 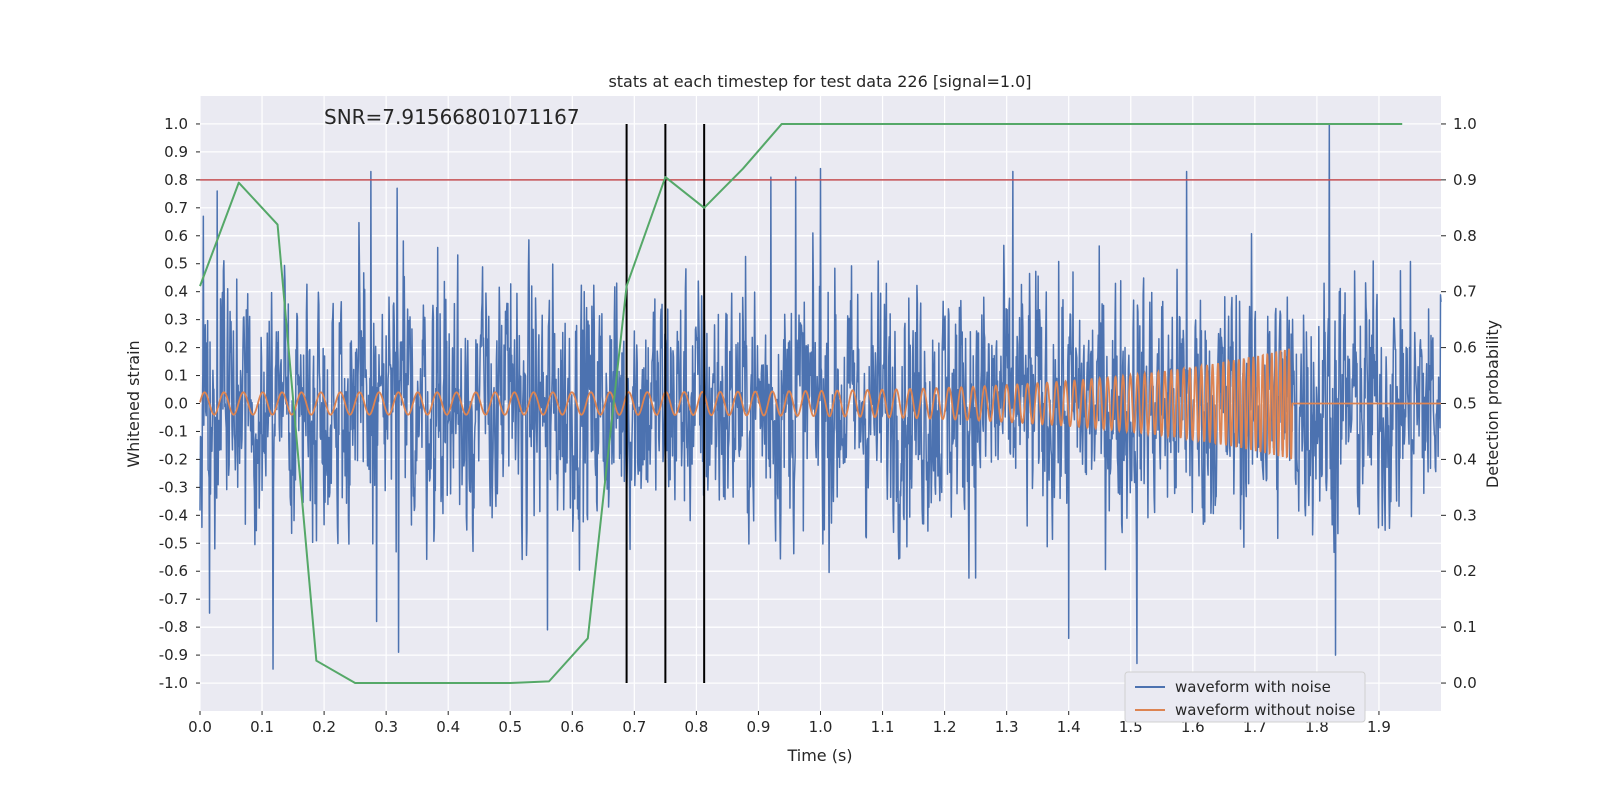 I want to click on y2-tick-label: 0.9, so click(x=1465, y=180).